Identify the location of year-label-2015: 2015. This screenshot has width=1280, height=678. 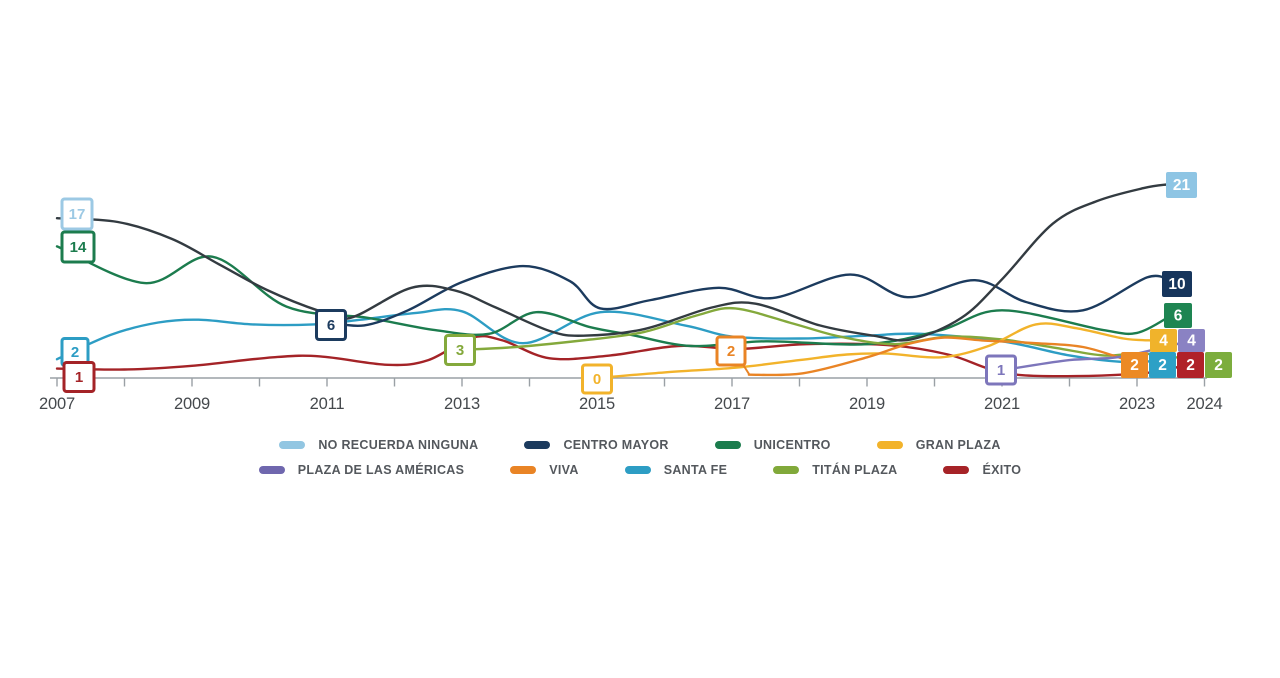
(597, 404).